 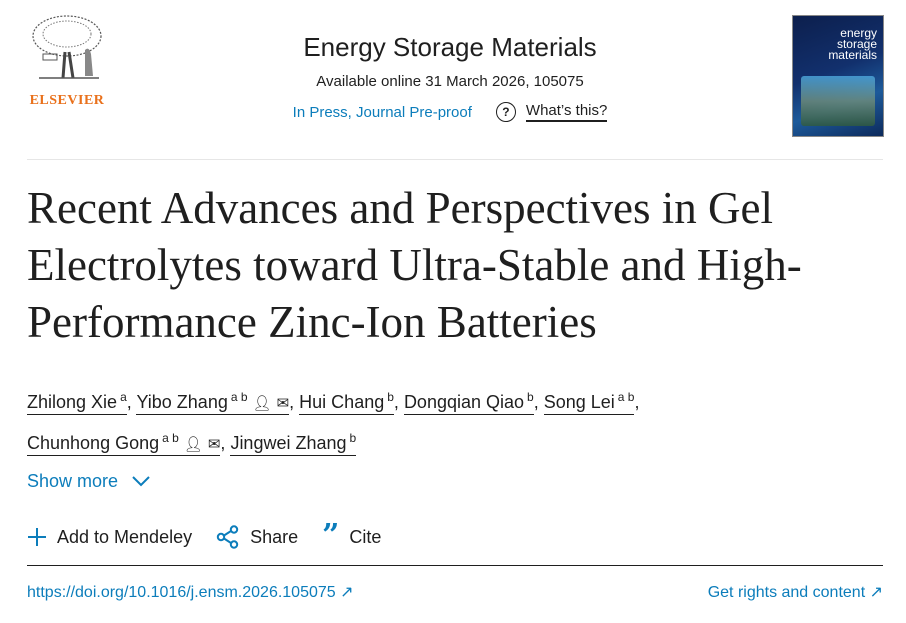 What do you see at coordinates (37, 537) in the screenshot?
I see `plus-icon` at bounding box center [37, 537].